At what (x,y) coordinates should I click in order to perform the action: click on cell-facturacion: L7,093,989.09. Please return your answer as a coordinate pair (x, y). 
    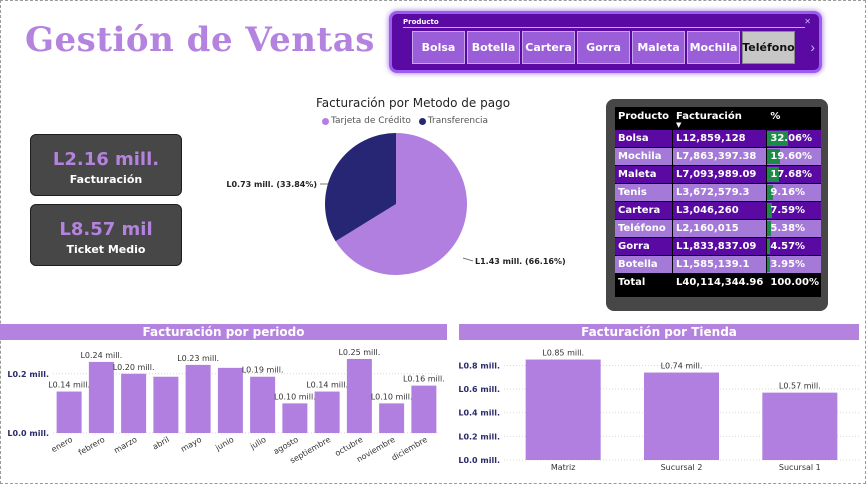
    Looking at the image, I should click on (720, 173).